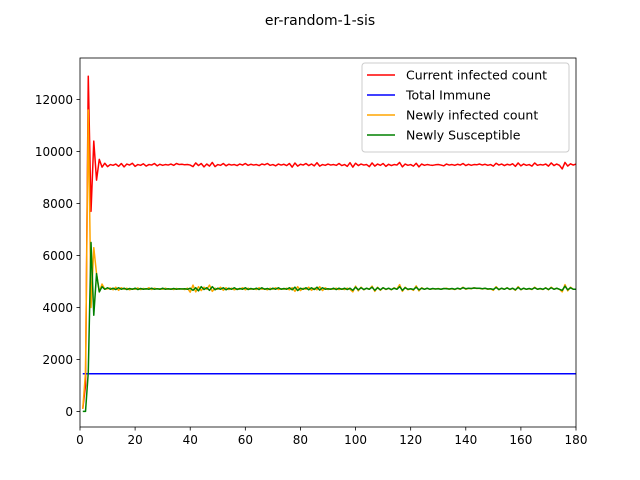 This screenshot has width=640, height=480. I want to click on legend-label-newly-susceptible: Newly Susceptible, so click(463, 135).